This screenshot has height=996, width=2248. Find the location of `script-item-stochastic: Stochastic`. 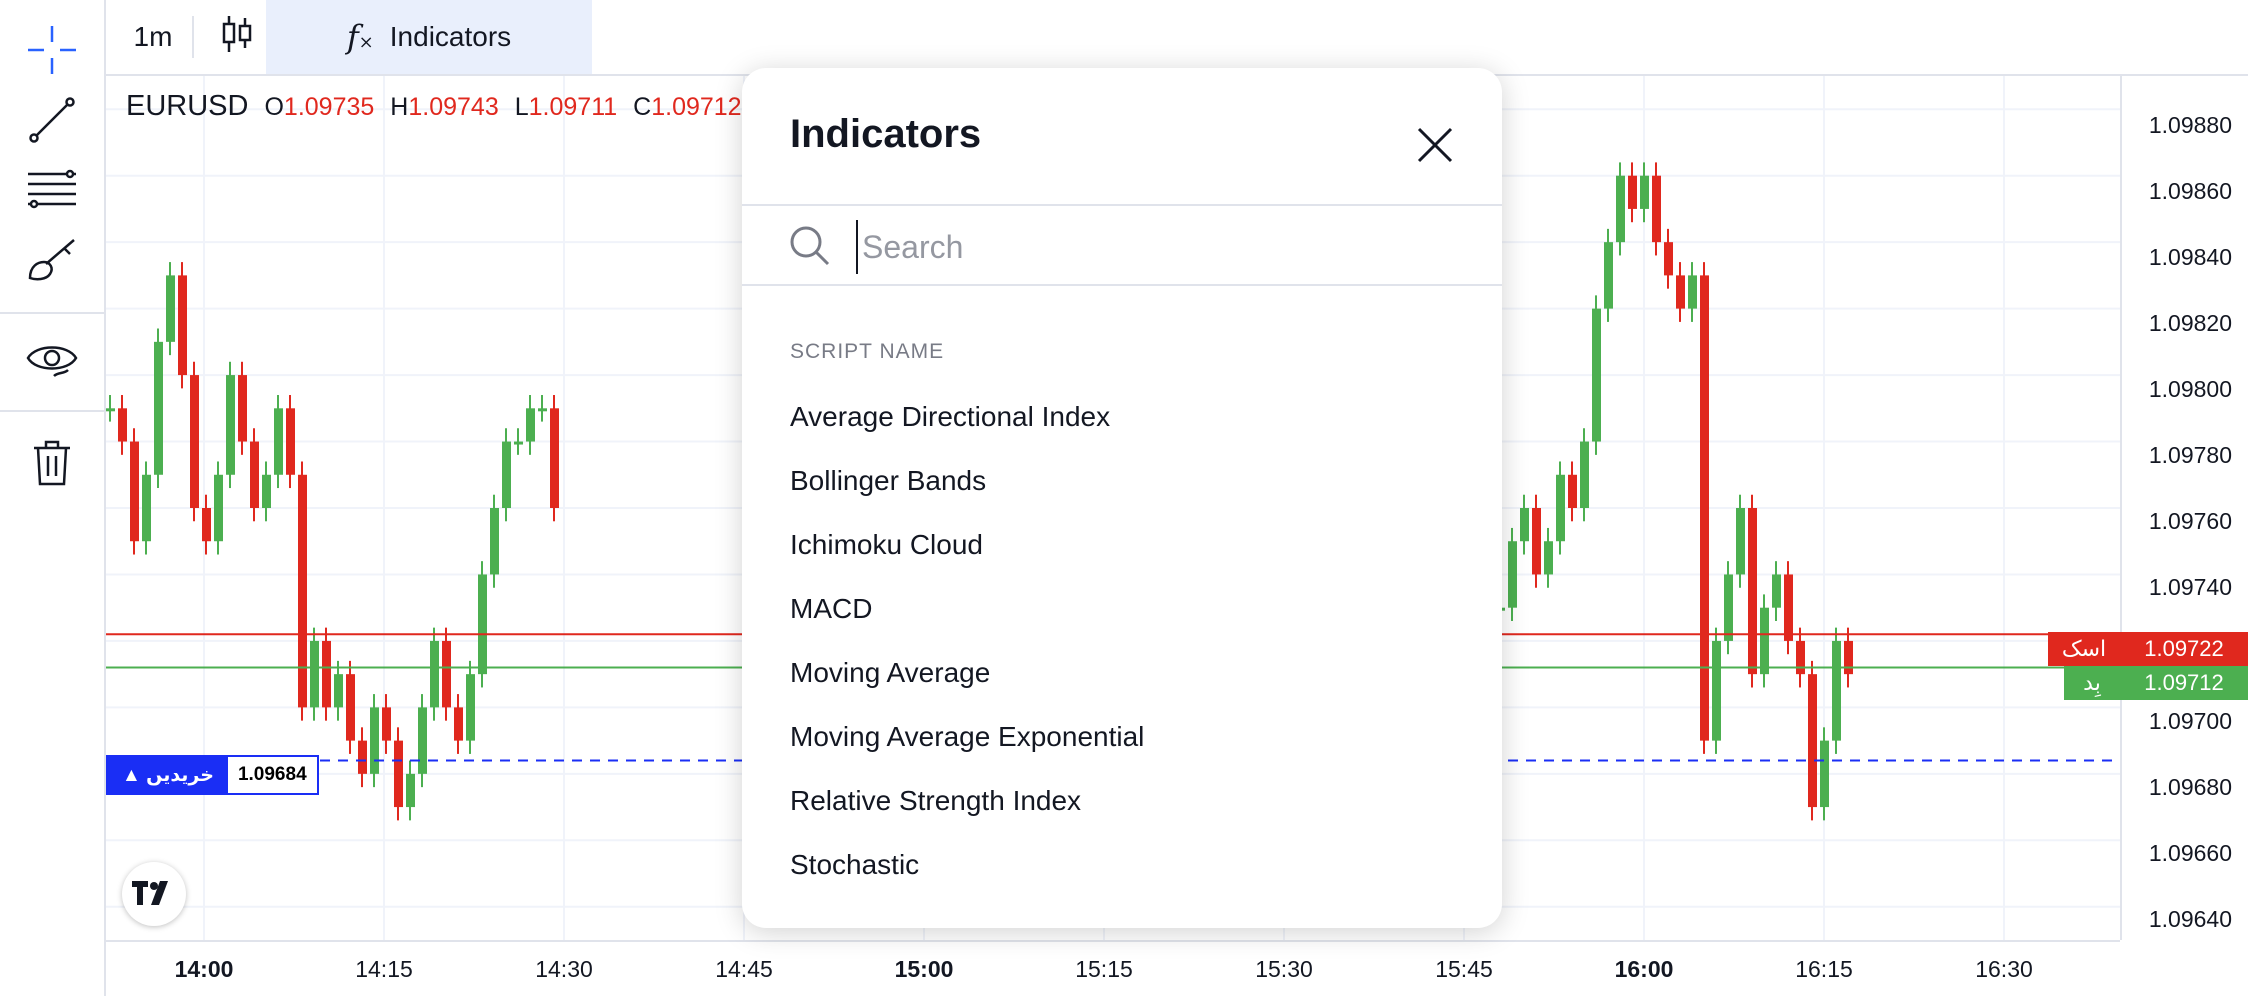

script-item-stochastic: Stochastic is located at coordinates (1122, 865).